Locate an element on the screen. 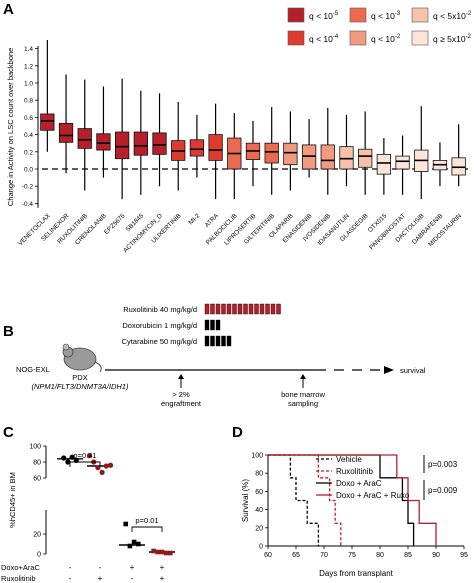  mouse-icon is located at coordinates (82, 358).